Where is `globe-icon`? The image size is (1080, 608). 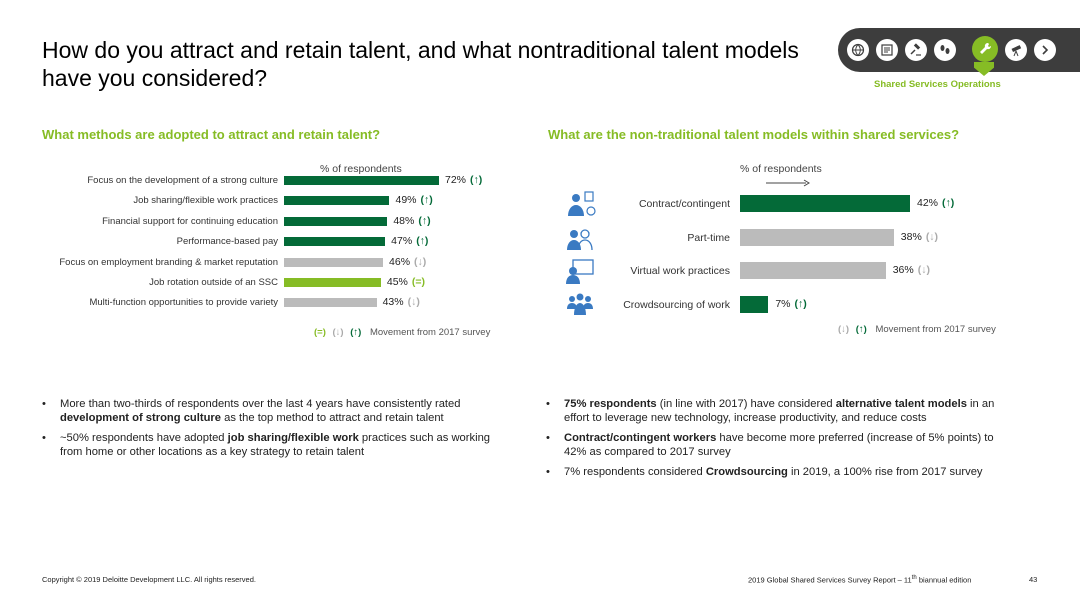
globe-icon is located at coordinates (858, 50).